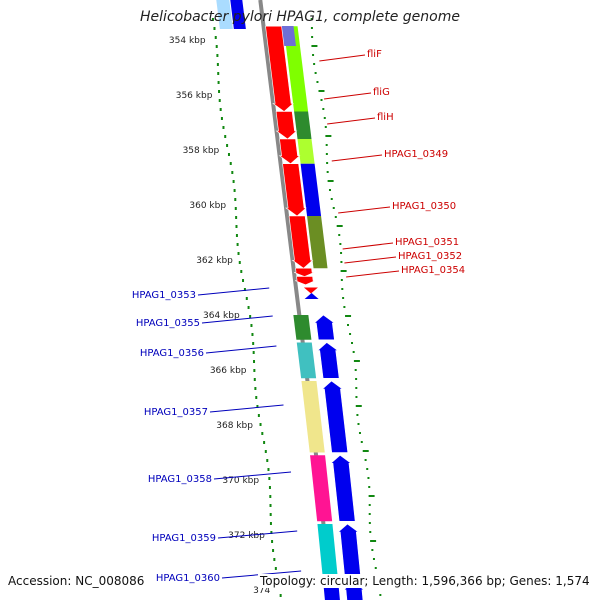  Describe the element at coordinates (188, 578) in the screenshot. I see `gene-label: HPAG1_0360` at that location.